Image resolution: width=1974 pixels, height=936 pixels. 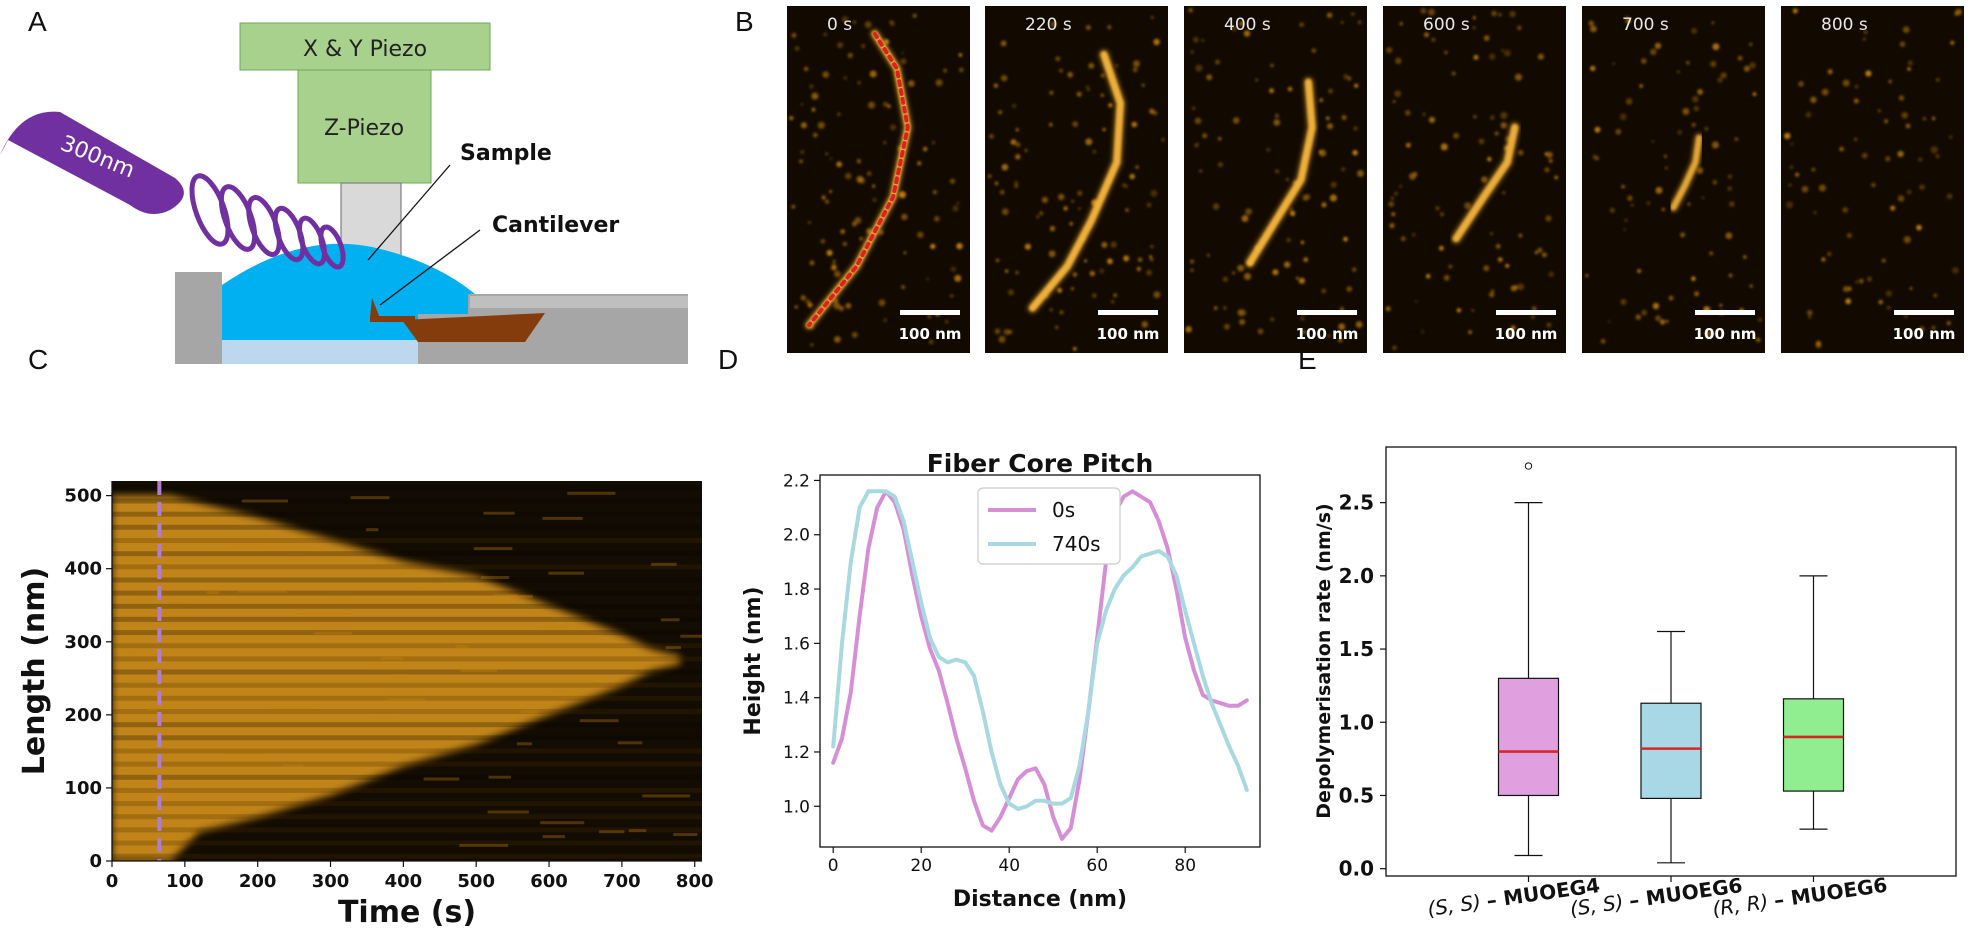 I want to click on box, so click(x=1813, y=745).